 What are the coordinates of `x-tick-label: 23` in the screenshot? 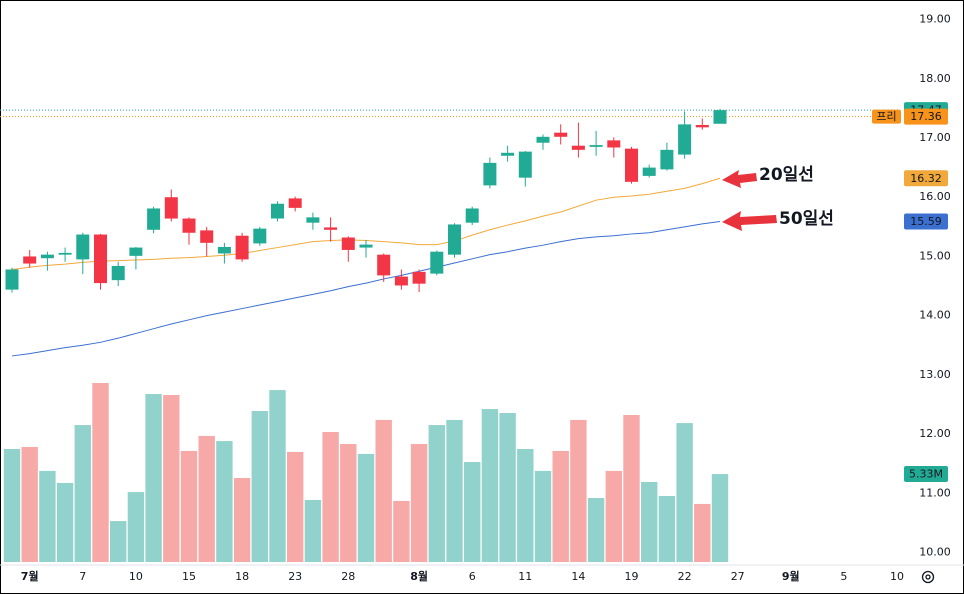 It's located at (295, 576).